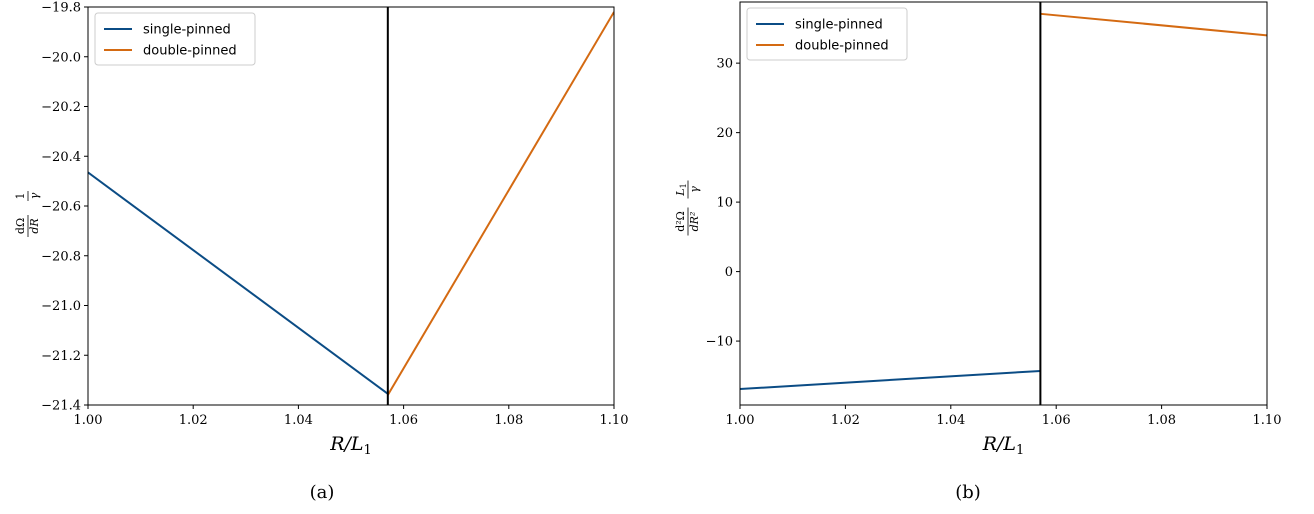 Image resolution: width=1314 pixels, height=514 pixels. I want to click on panel-b-y-tick-label: 0, so click(729, 272).